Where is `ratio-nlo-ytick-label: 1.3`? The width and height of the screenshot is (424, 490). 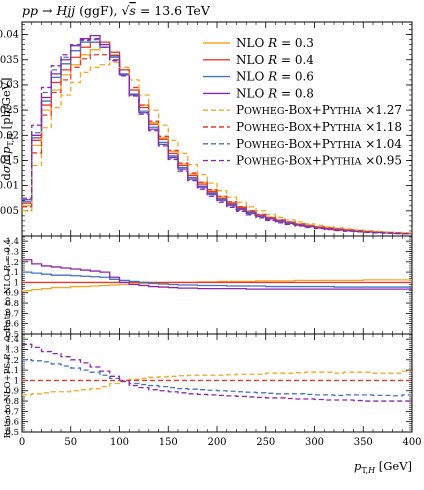 ratio-nlo-ytick-label: 1.3 is located at coordinates (12, 252).